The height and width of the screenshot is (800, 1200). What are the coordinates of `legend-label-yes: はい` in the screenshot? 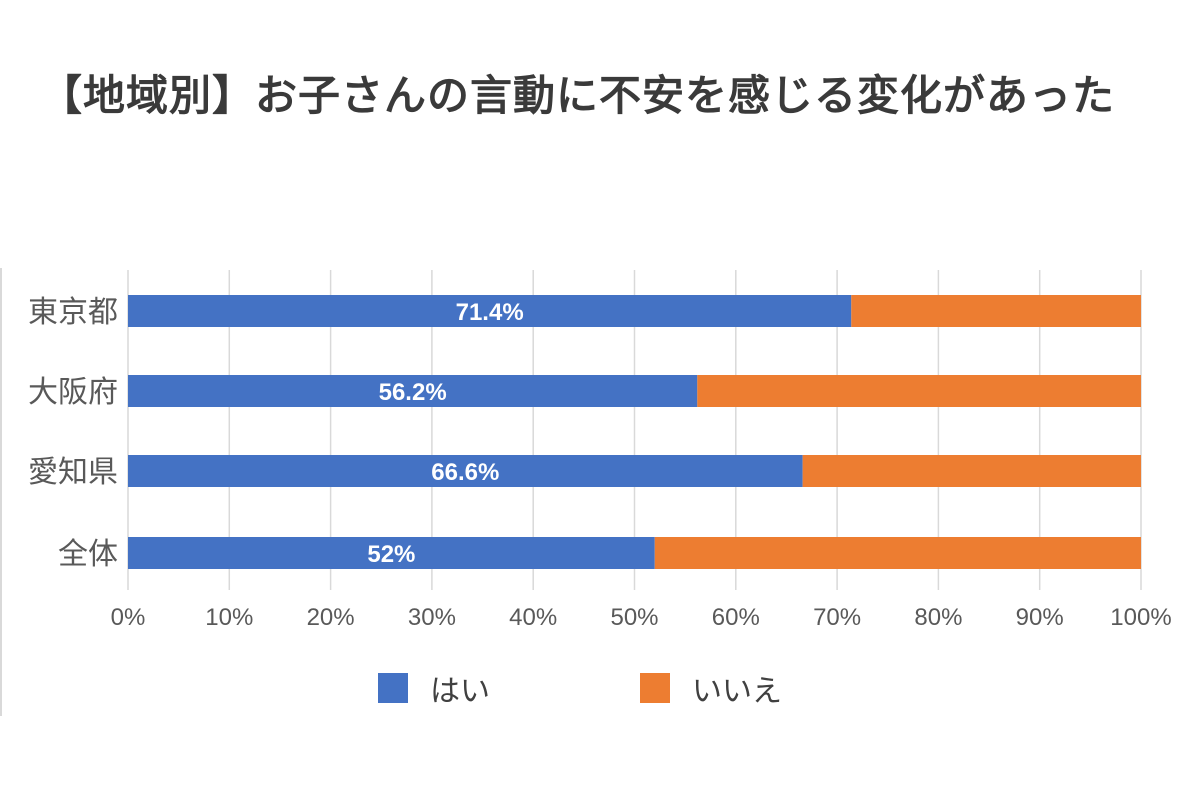 It's located at (460, 691).